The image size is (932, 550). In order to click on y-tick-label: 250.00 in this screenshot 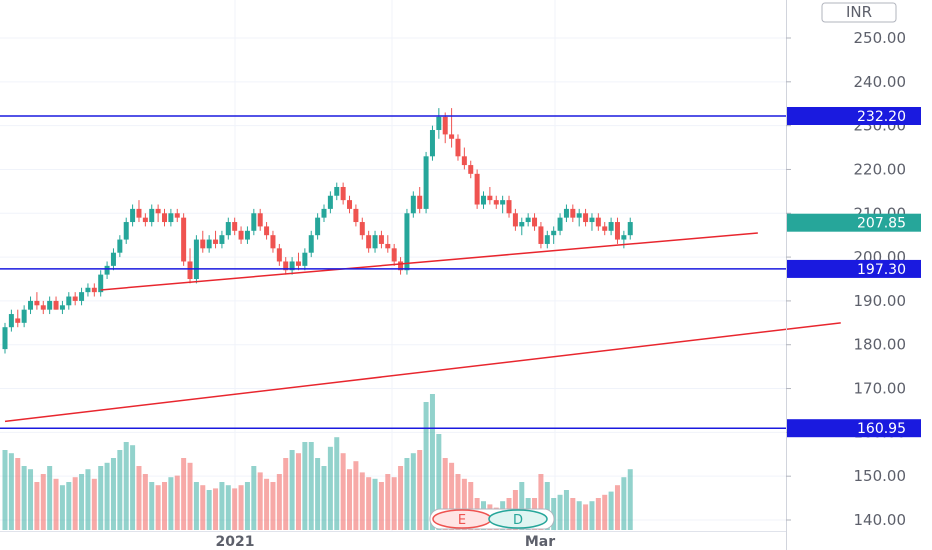, I will do `click(880, 38)`.